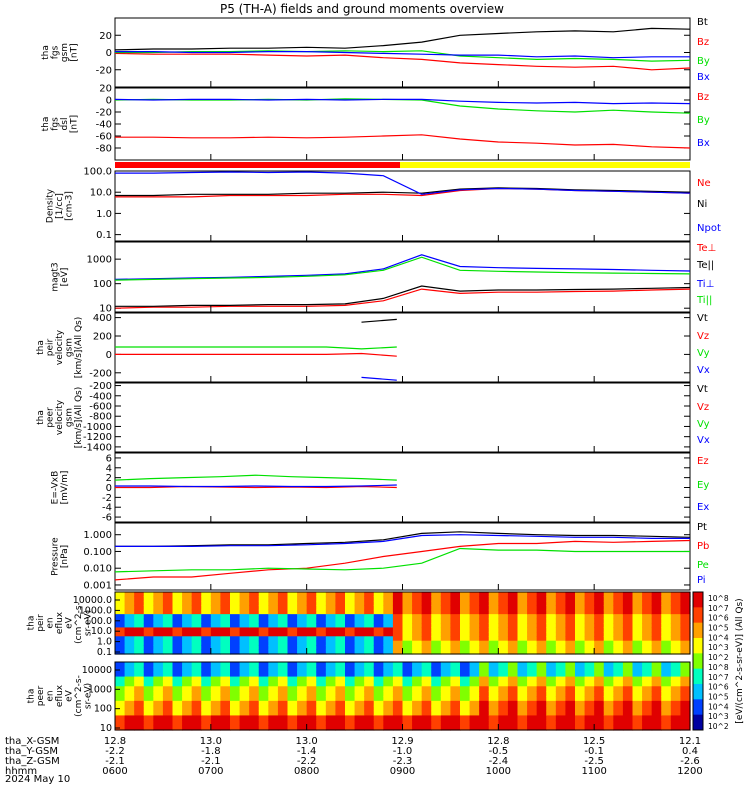  I want to click on y-axis-label: tha peir velocity gsm [km/s](All Qs), so click(60, 348).